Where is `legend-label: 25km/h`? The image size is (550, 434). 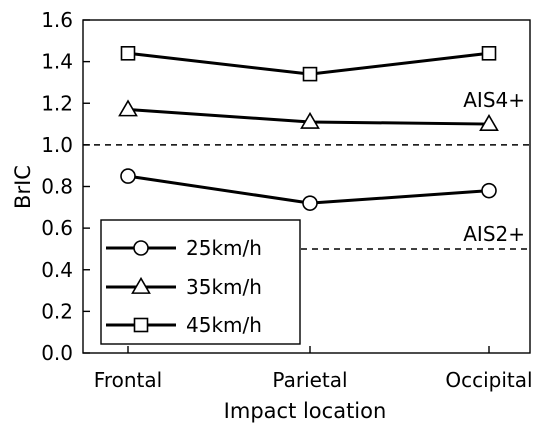
legend-label: 25km/h is located at coordinates (224, 248).